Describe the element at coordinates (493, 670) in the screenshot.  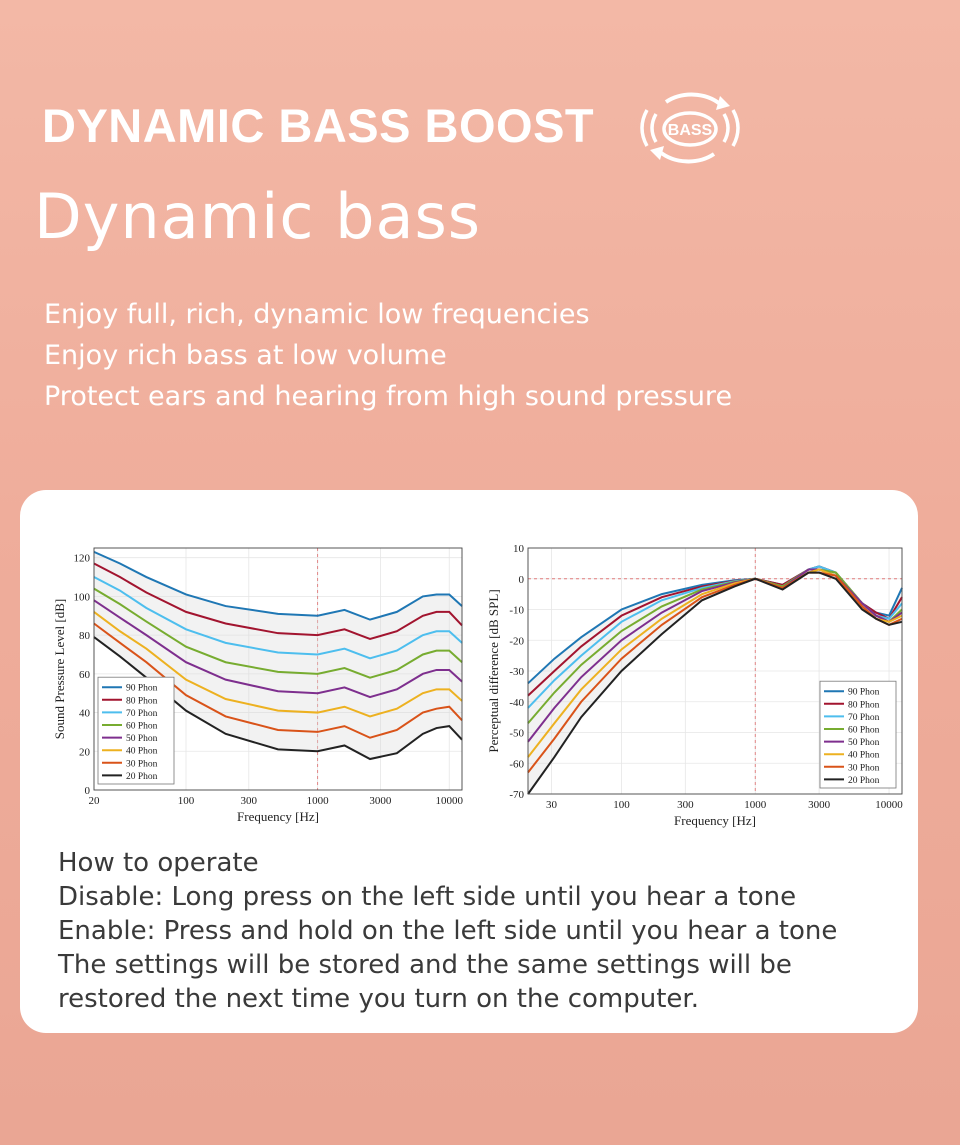
I see `y-axis-label: Perceptual difference [dB SPL]` at that location.